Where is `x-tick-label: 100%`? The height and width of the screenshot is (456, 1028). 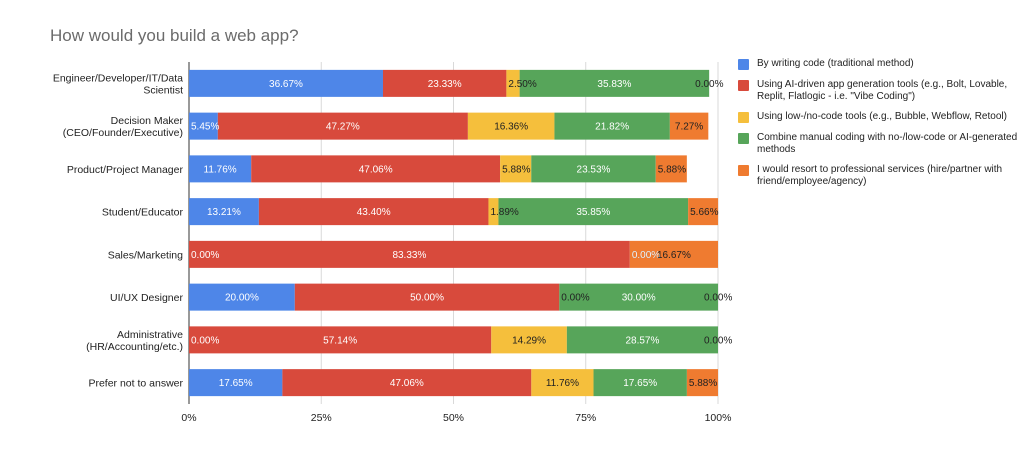 x-tick-label: 100% is located at coordinates (718, 418).